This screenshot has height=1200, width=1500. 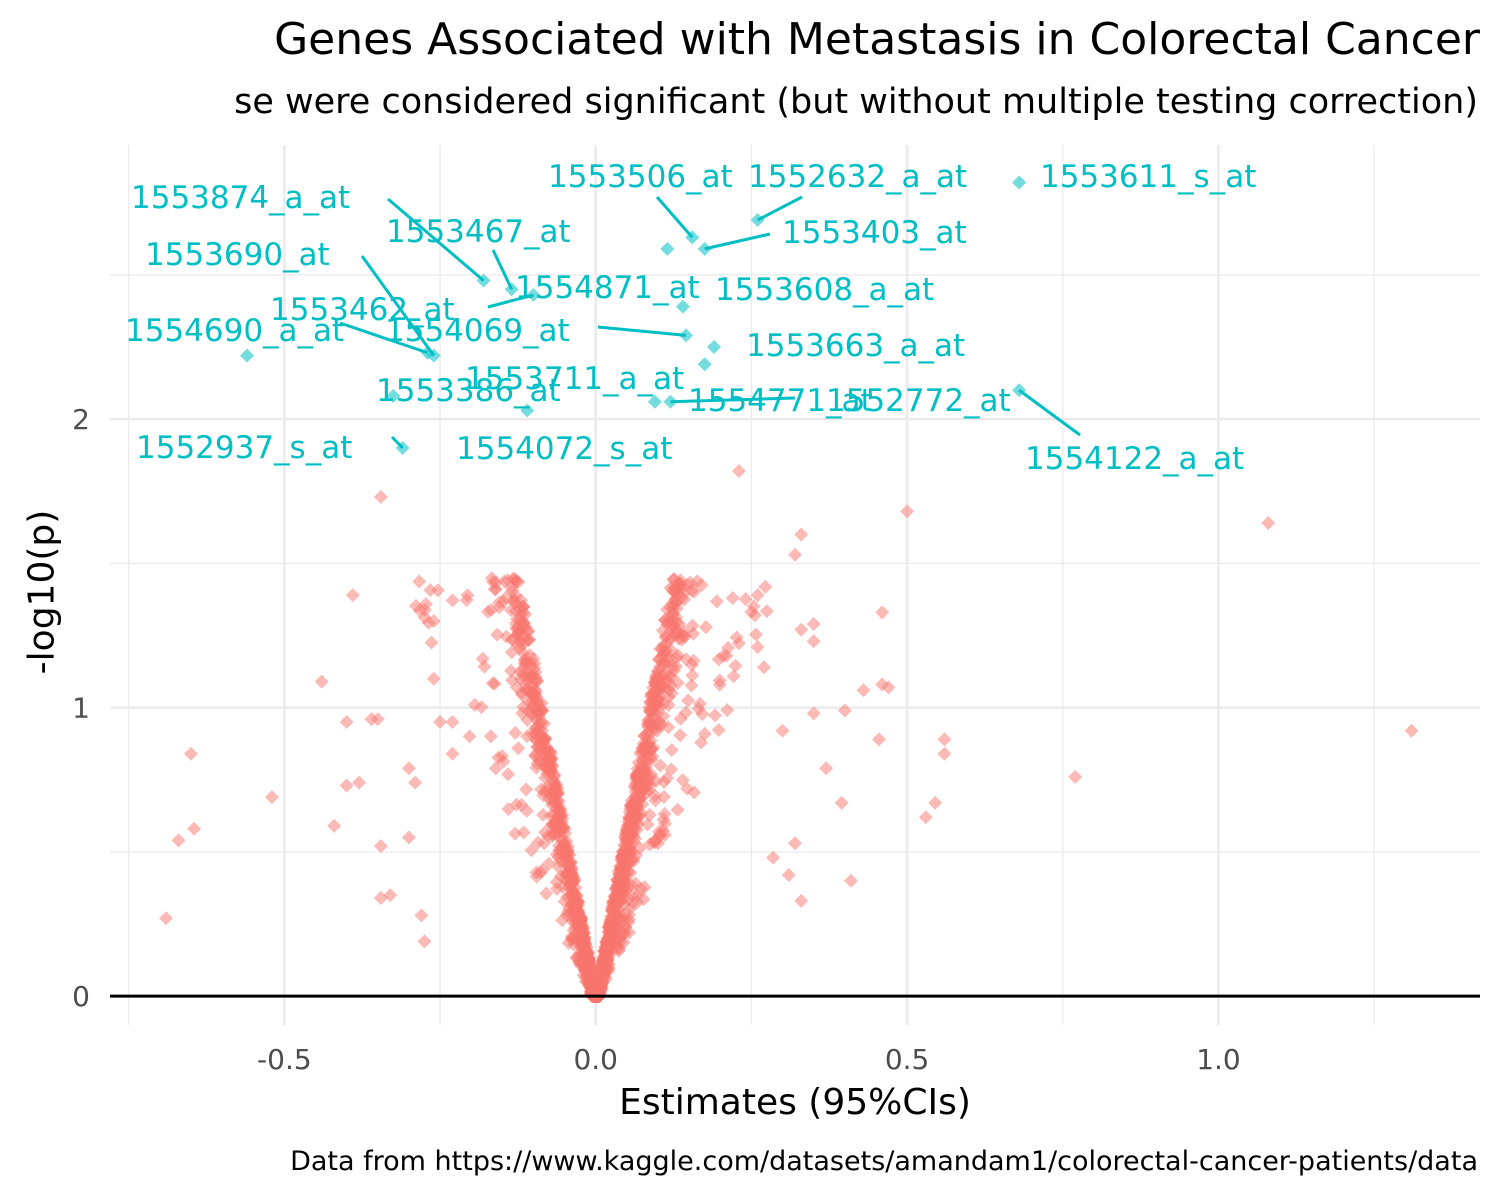 What do you see at coordinates (855, 346) in the screenshot?
I see `point-label: 1553663_a_at` at bounding box center [855, 346].